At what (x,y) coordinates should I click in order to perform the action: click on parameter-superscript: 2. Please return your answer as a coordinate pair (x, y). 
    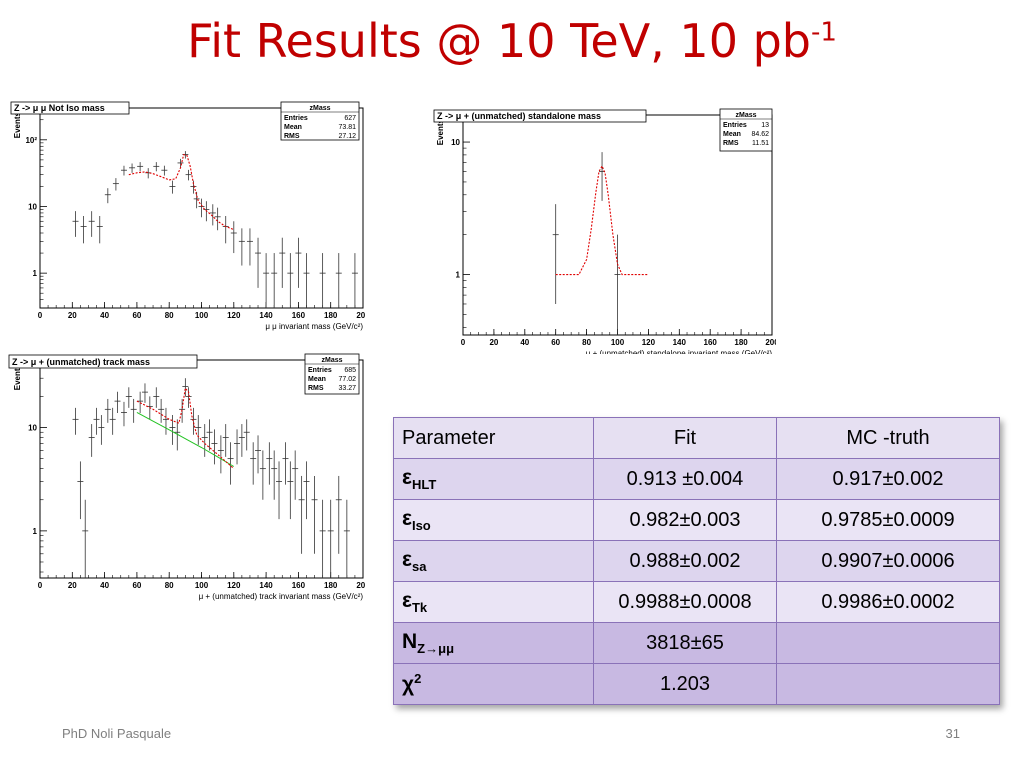
    Looking at the image, I should click on (418, 678).